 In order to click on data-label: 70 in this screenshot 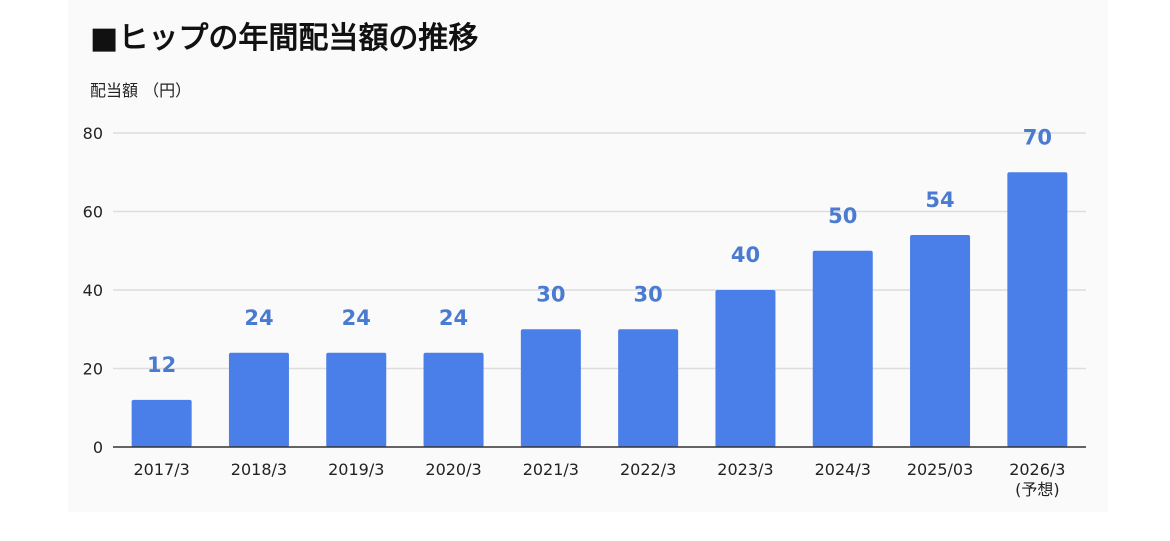, I will do `click(1037, 137)`.